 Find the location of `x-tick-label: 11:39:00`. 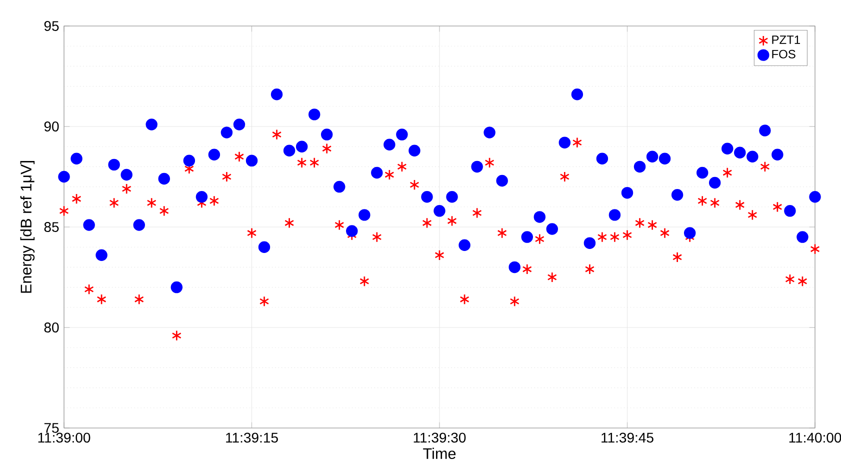

x-tick-label: 11:39:00 is located at coordinates (64, 437).